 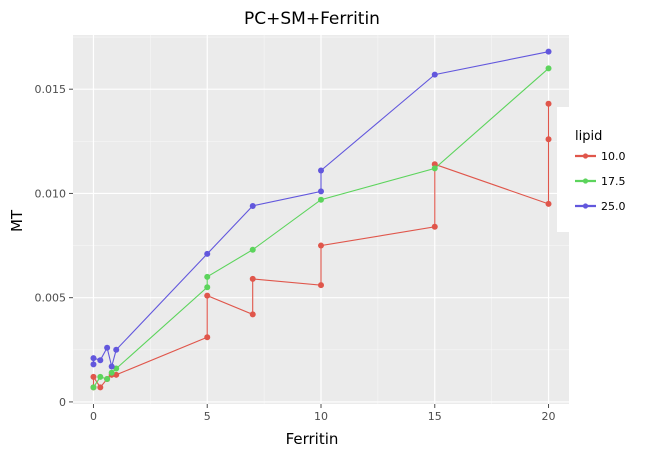 I want to click on x-tick-label: 20, so click(x=549, y=416).